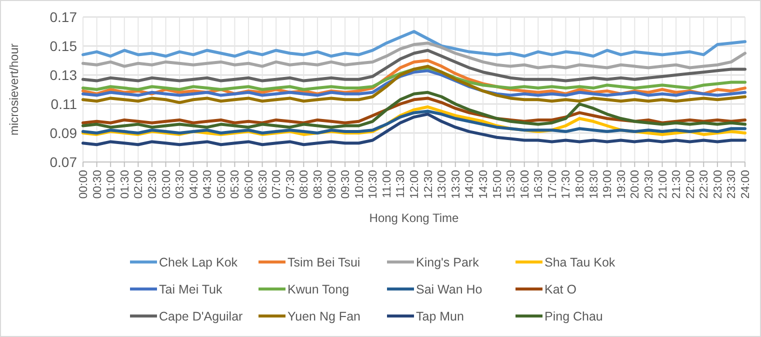  Describe the element at coordinates (198, 262) in the screenshot. I see `legend-label: Chek Lap Kok` at that location.